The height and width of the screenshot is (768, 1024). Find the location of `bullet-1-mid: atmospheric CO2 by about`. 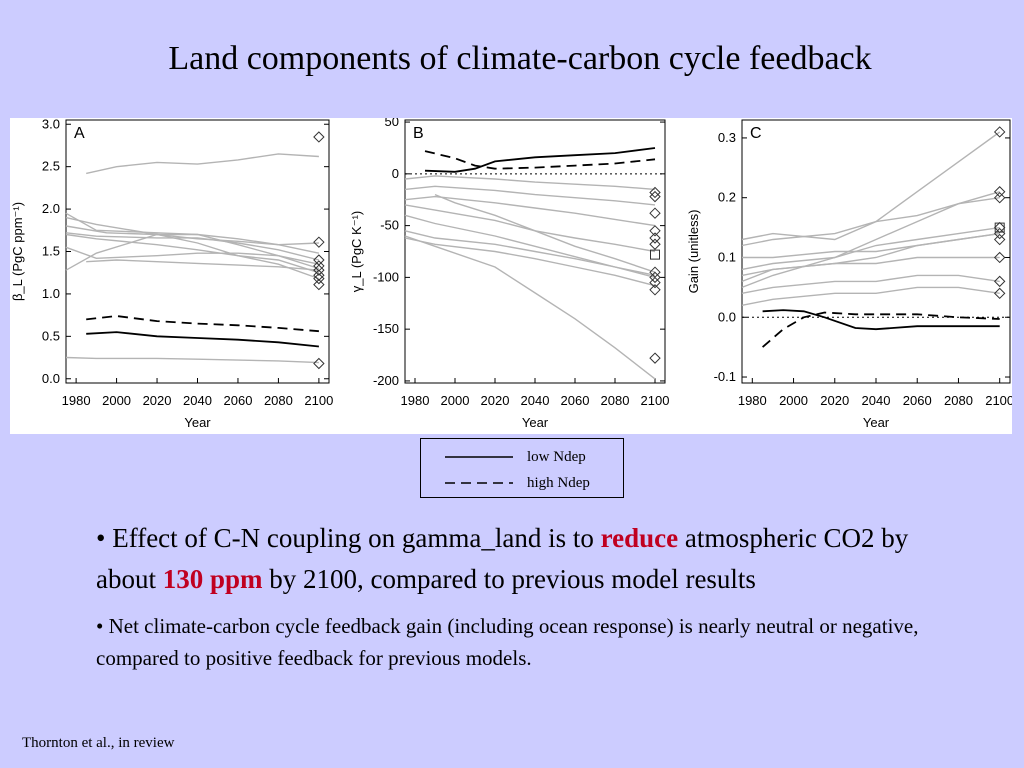

bullet-1-mid: atmospheric CO2 by about is located at coordinates (502, 558).